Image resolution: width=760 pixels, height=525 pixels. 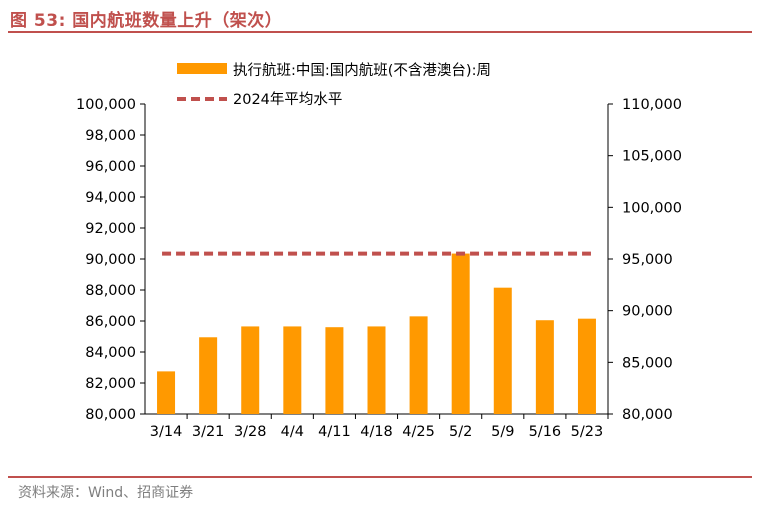 What do you see at coordinates (647, 415) in the screenshot?
I see `right-tick-label: 80,000` at bounding box center [647, 415].